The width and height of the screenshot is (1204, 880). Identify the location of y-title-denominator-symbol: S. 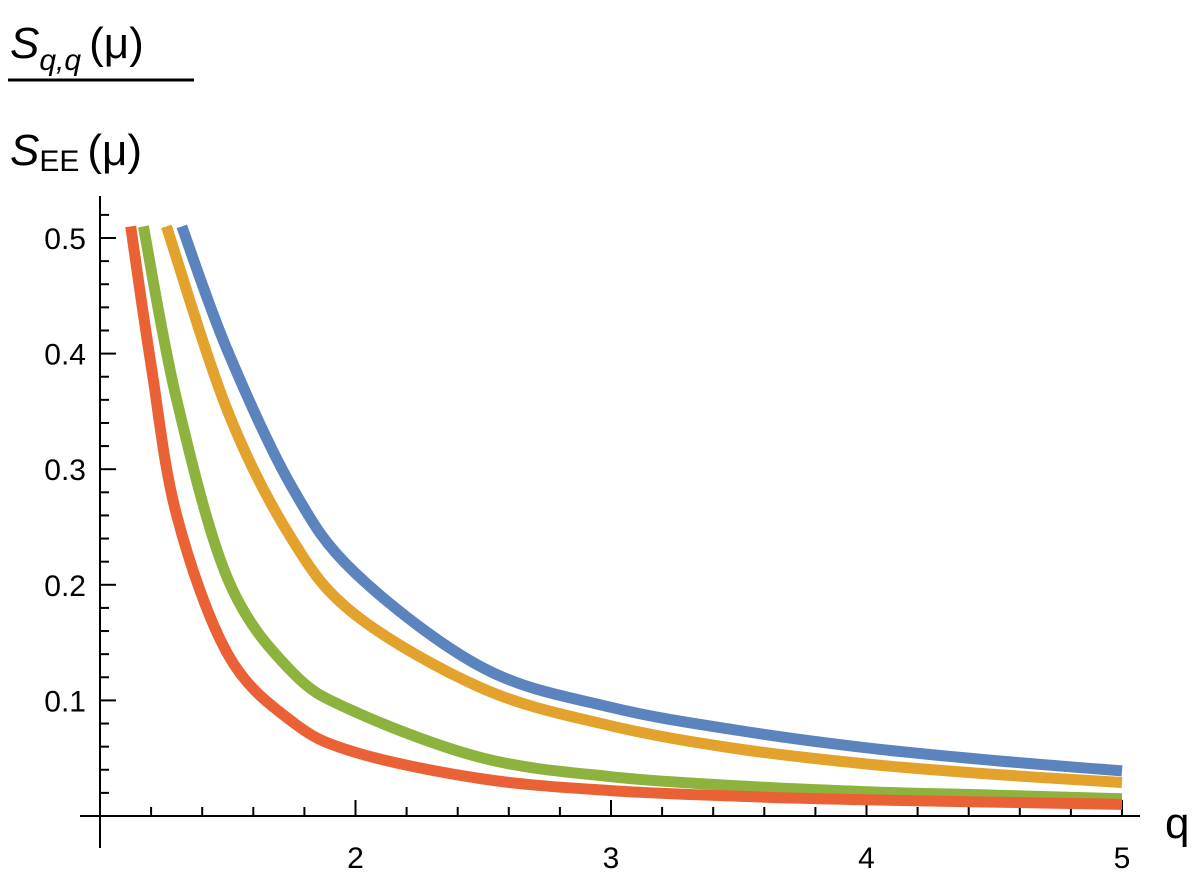
(24, 150).